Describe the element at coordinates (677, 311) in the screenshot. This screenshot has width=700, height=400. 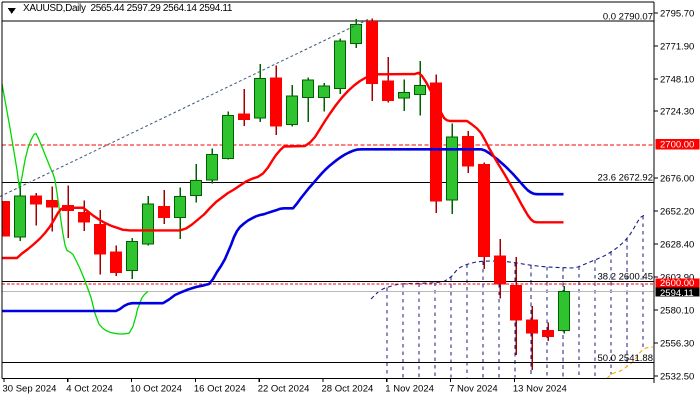
I see `svg-text: 2580.10` at that location.